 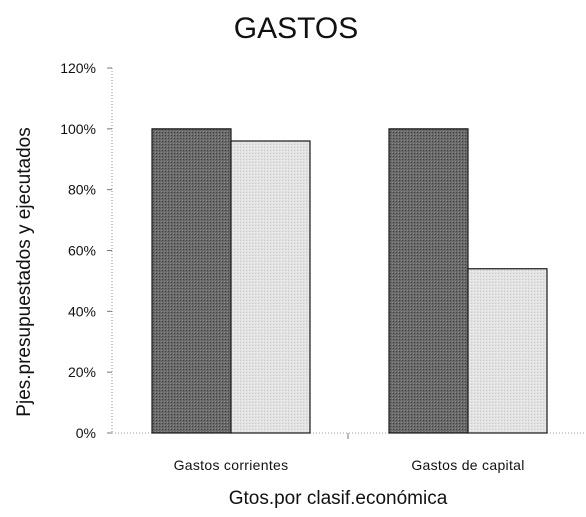 I want to click on y-tick-label: 0%, so click(x=86, y=433).